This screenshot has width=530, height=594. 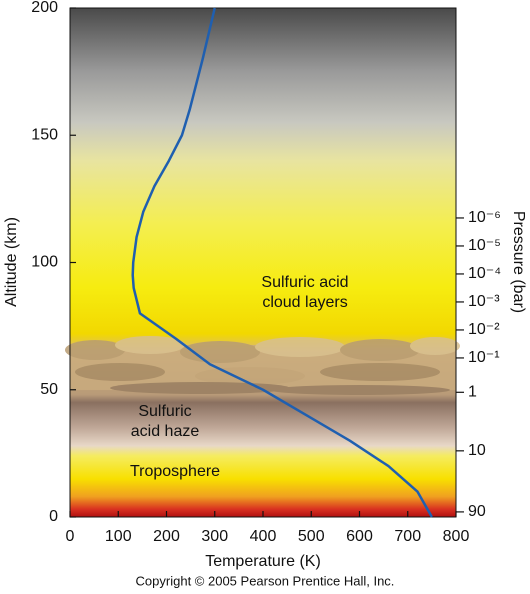 I want to click on y-tick-label: 50, so click(x=49, y=389).